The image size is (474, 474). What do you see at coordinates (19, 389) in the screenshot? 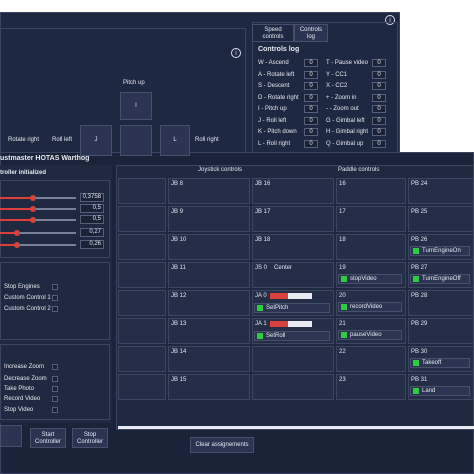
I see `command-label: Take Photo` at bounding box center [19, 389].